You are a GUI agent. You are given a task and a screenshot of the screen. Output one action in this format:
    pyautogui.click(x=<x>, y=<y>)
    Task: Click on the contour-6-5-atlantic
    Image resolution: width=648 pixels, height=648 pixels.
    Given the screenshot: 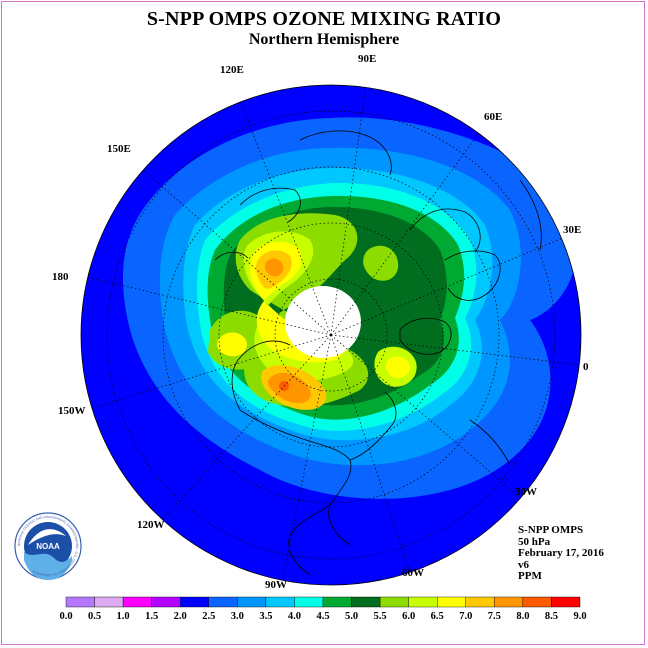 What is the action you would take?
    pyautogui.click(x=398, y=367)
    